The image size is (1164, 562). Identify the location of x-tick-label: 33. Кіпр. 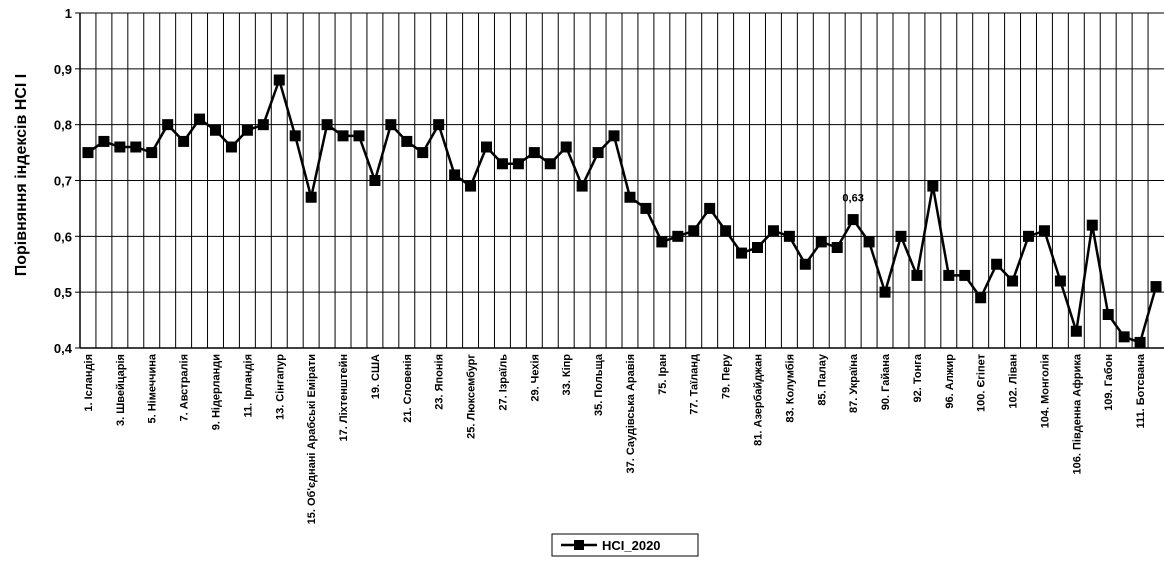
(567, 375).